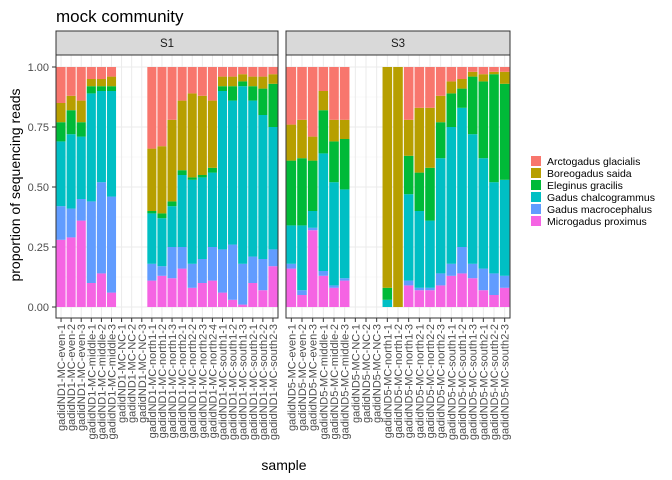  What do you see at coordinates (38, 188) in the screenshot?
I see `y-tick-label: 0.50` at bounding box center [38, 188].